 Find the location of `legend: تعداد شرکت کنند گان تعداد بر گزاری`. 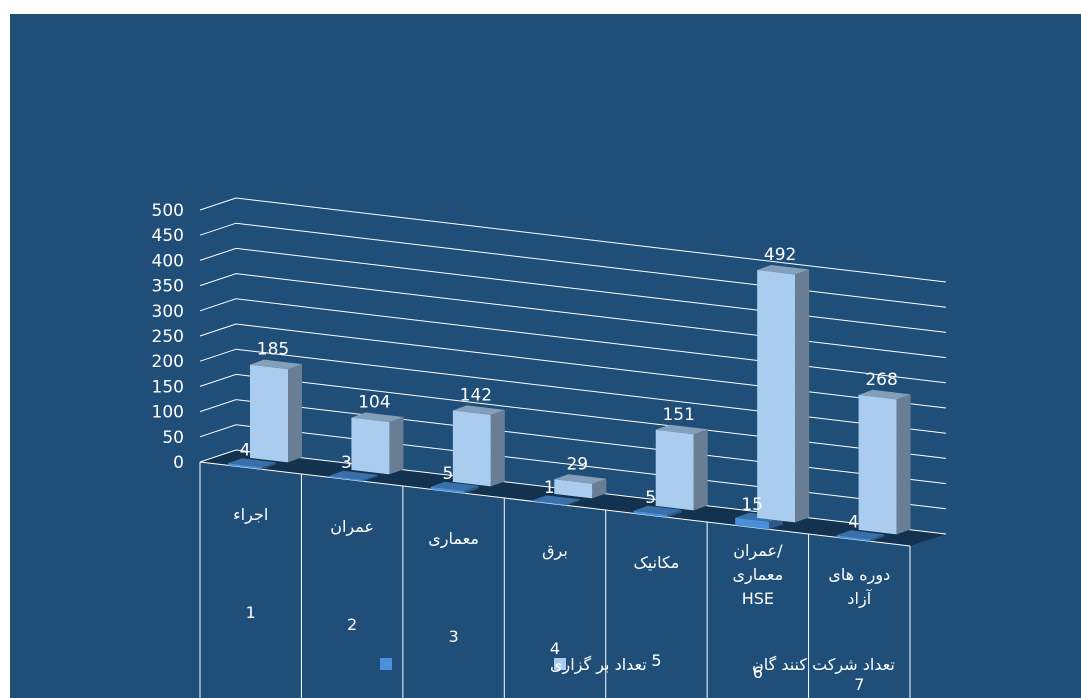

legend: تعداد شرکت کنند گان تعداد بر گزاری is located at coordinates (637, 665).